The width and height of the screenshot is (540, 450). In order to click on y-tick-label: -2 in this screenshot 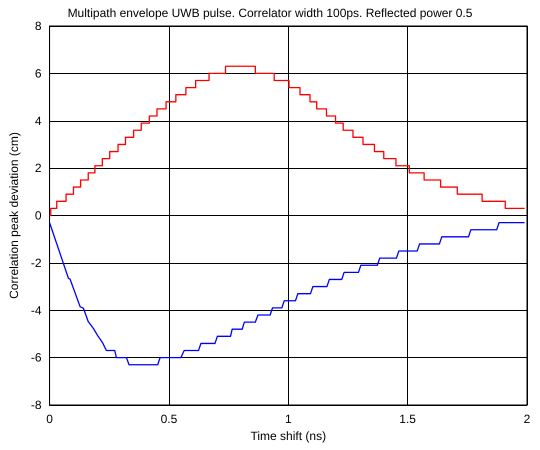, I will do `click(36, 263)`.